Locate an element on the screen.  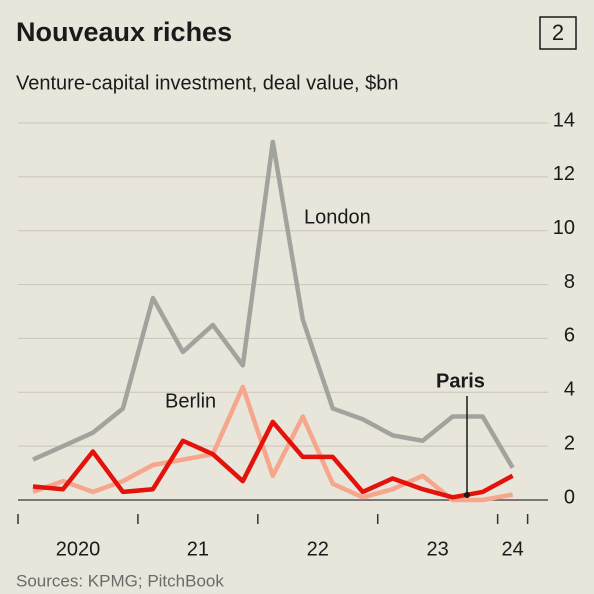
number-box is located at coordinates (558, 33).